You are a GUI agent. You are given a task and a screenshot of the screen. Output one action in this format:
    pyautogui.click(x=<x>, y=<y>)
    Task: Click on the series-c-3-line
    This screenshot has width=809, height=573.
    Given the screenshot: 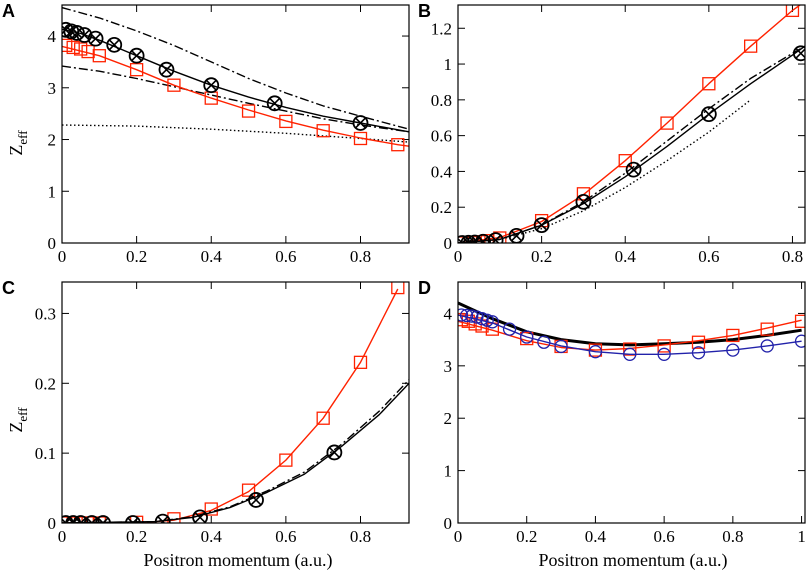 What is the action you would take?
    pyautogui.click(x=235, y=451)
    